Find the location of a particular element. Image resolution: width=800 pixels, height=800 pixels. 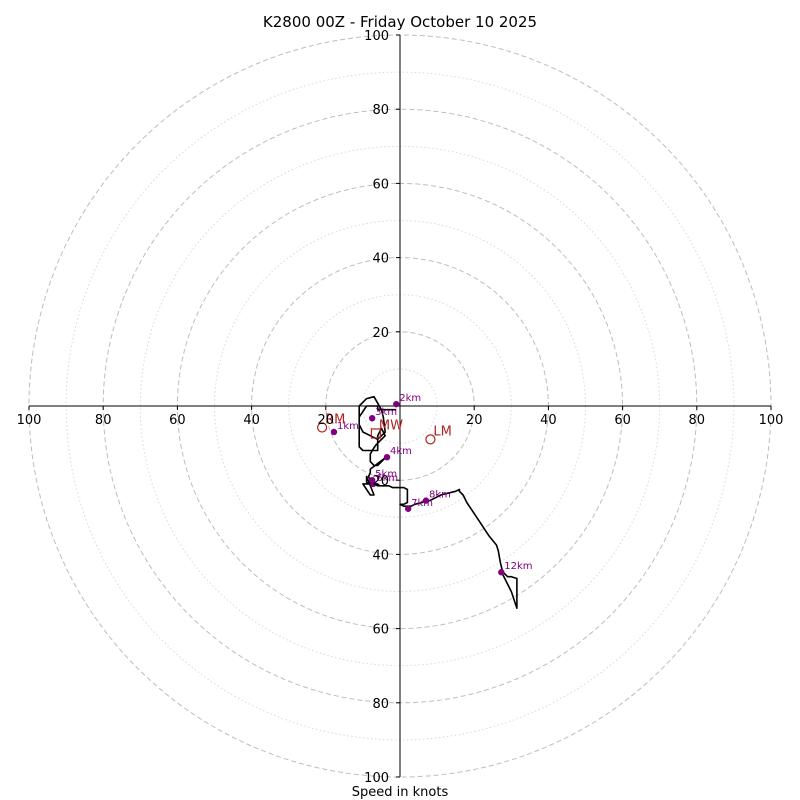

height-marker-label: 6km is located at coordinates (387, 478).